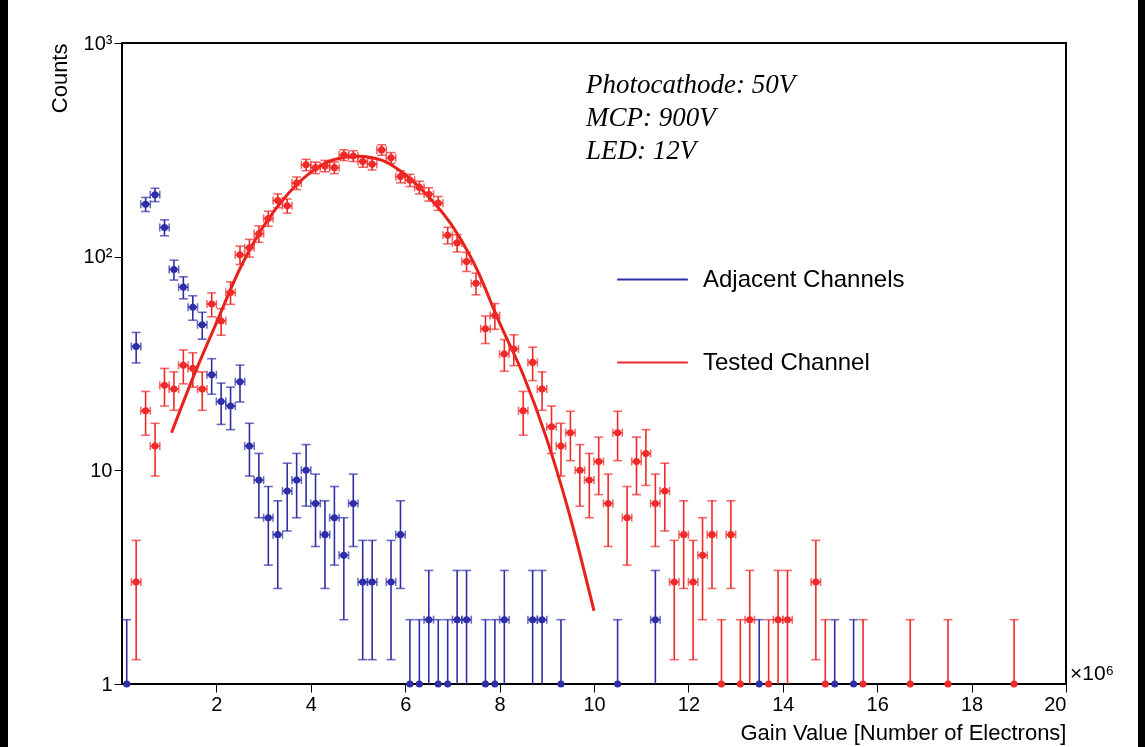  I want to click on x-tick-label: 8, so click(500, 703).